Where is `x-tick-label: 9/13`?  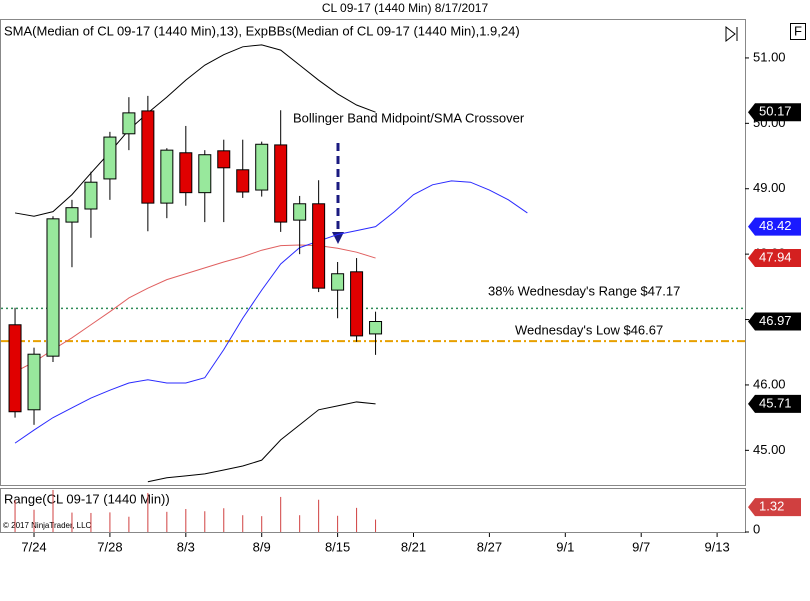
x-tick-label: 9/13 is located at coordinates (716, 546).